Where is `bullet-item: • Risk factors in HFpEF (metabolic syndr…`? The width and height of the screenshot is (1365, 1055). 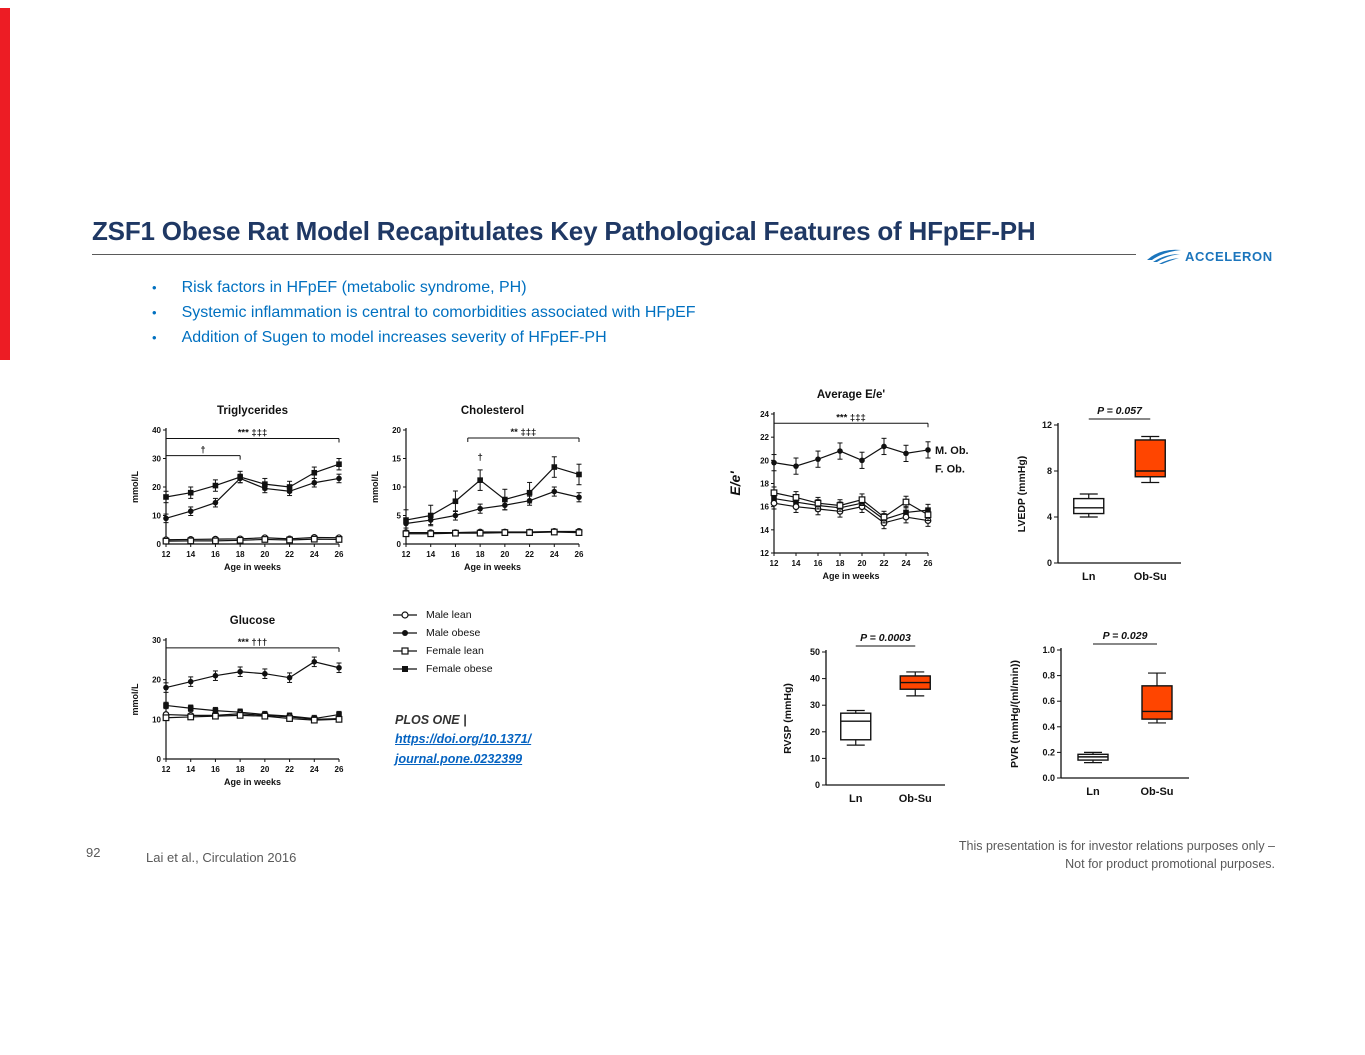
bullet-item: • Risk factors in HFpEF (metabolic syndr… is located at coordinates (612, 287).